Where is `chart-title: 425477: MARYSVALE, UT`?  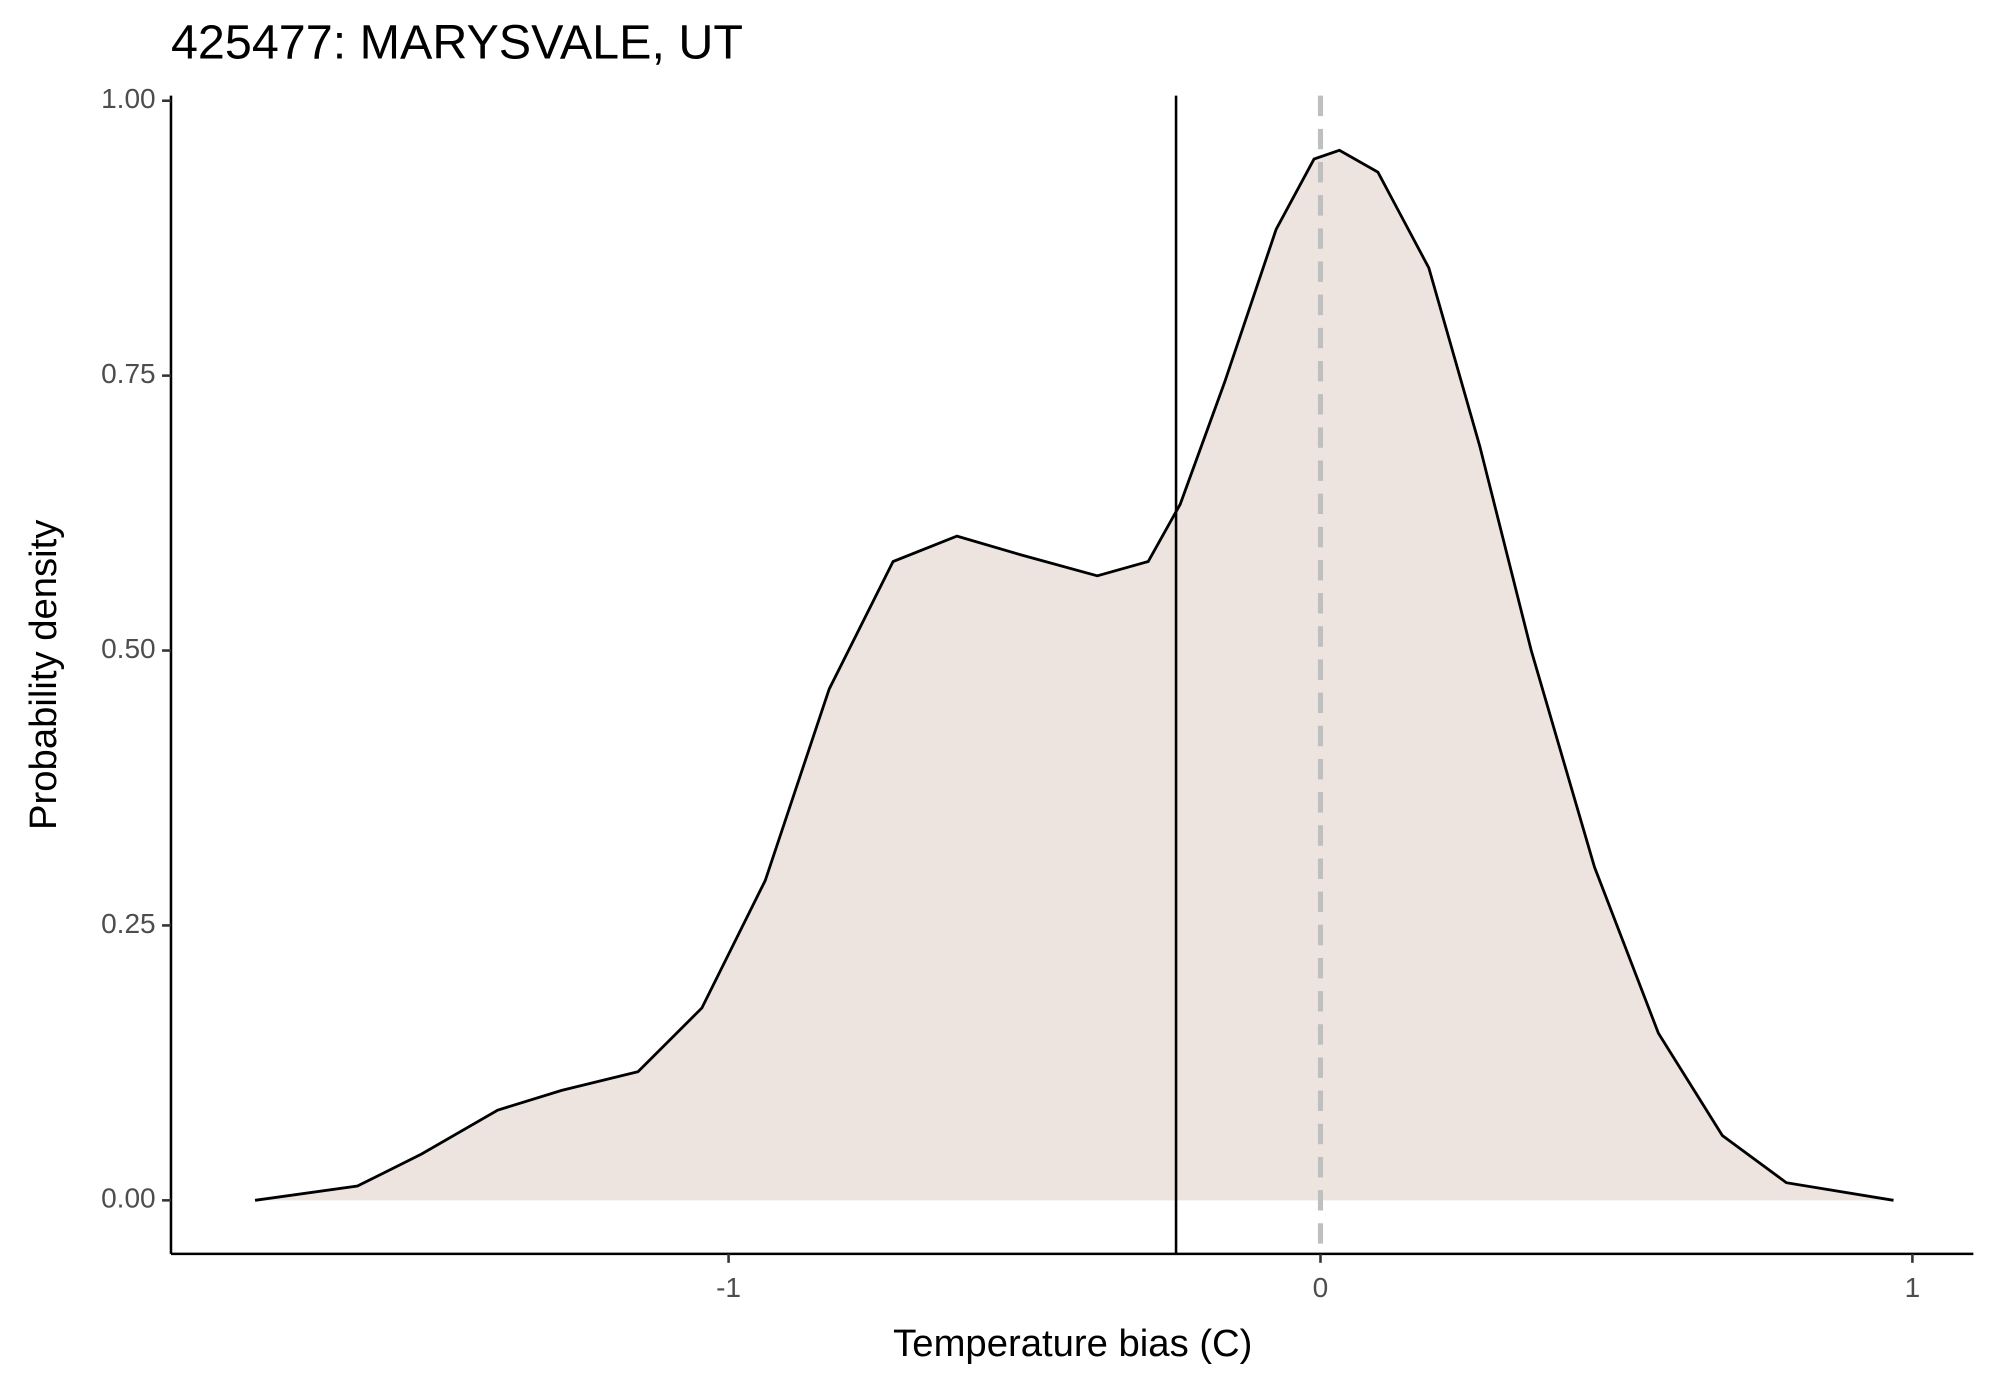
chart-title: 425477: MARYSVALE, UT is located at coordinates (457, 43).